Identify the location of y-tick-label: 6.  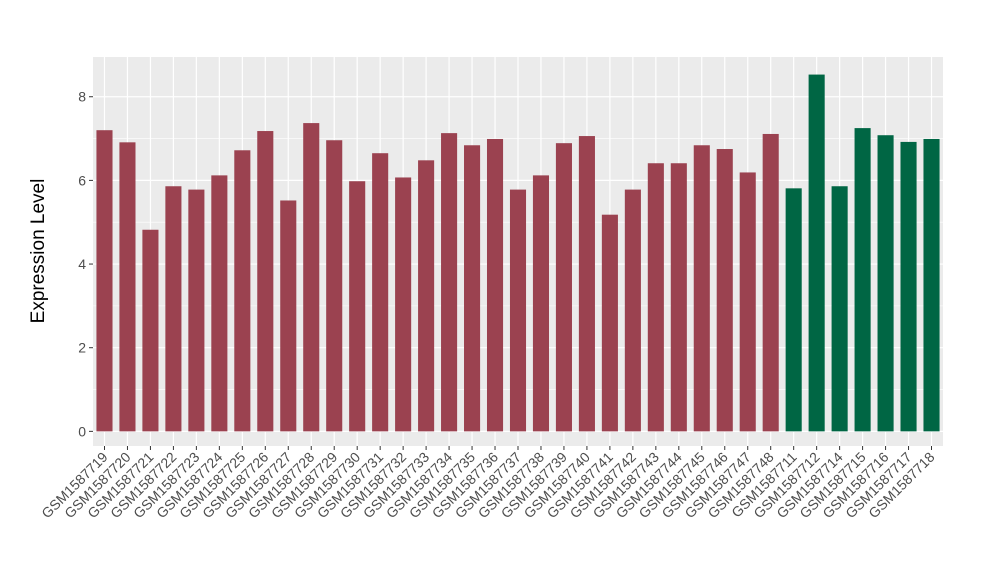
(82, 180).